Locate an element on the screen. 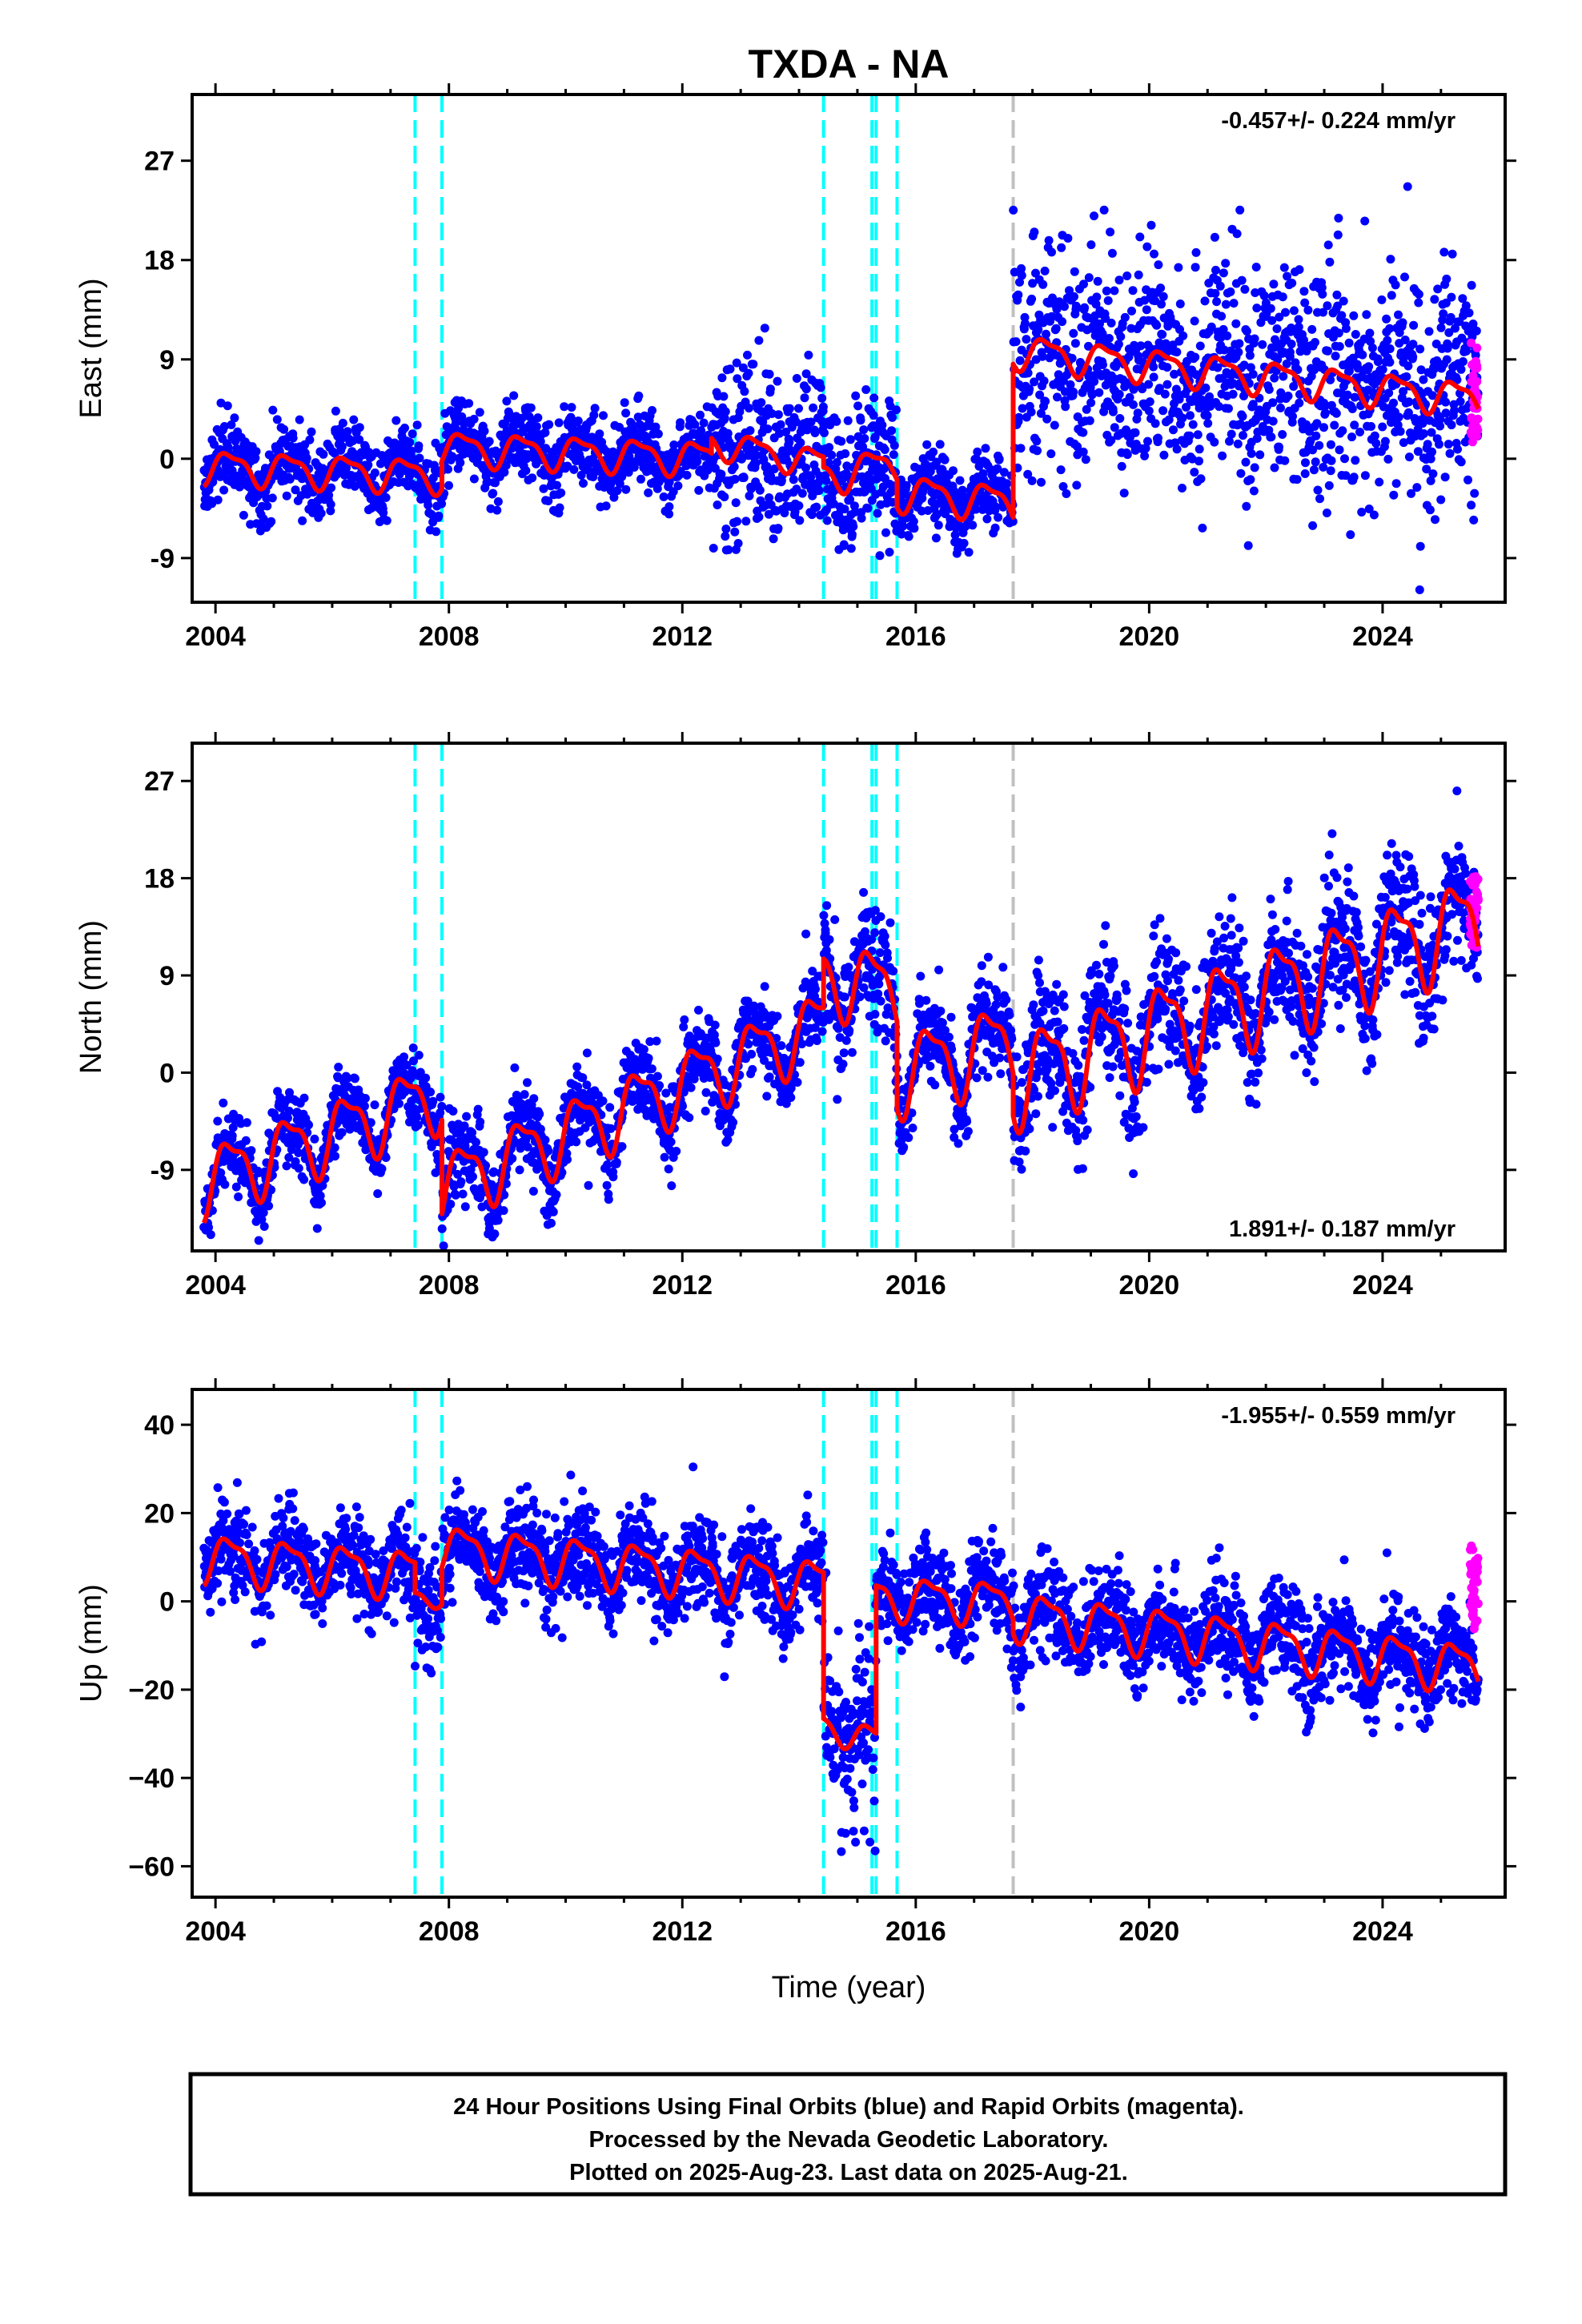 This screenshot has width=1582, height=2324. rapid-orbit-point is located at coordinates (1472, 426).